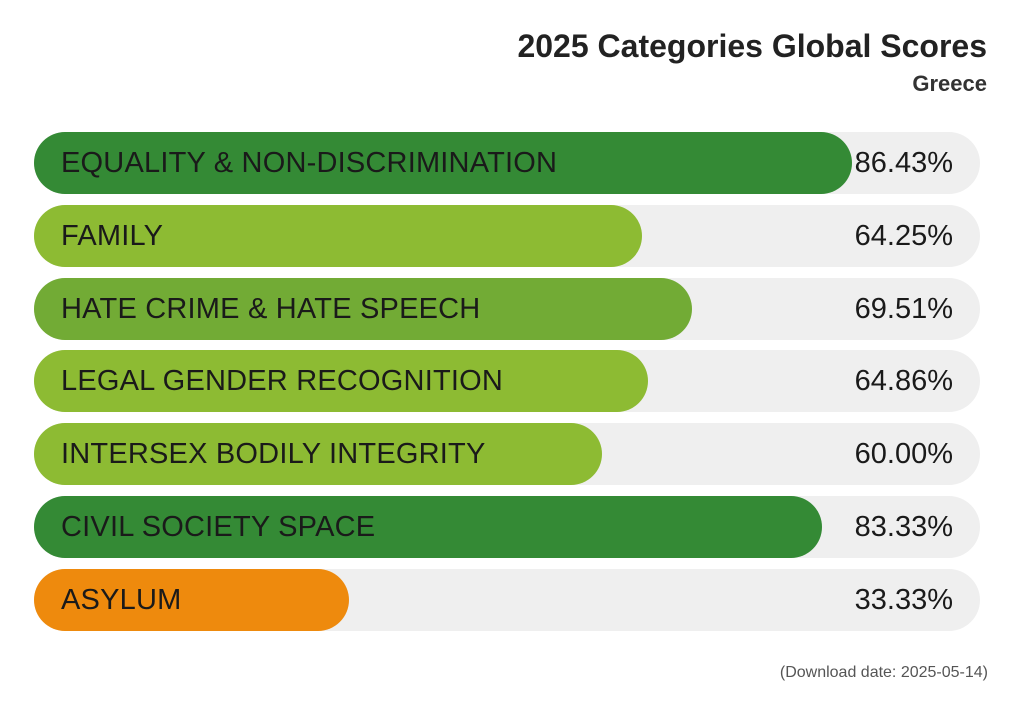 The width and height of the screenshot is (1024, 709). Describe the element at coordinates (903, 454) in the screenshot. I see `value-label: 60.00%` at that location.